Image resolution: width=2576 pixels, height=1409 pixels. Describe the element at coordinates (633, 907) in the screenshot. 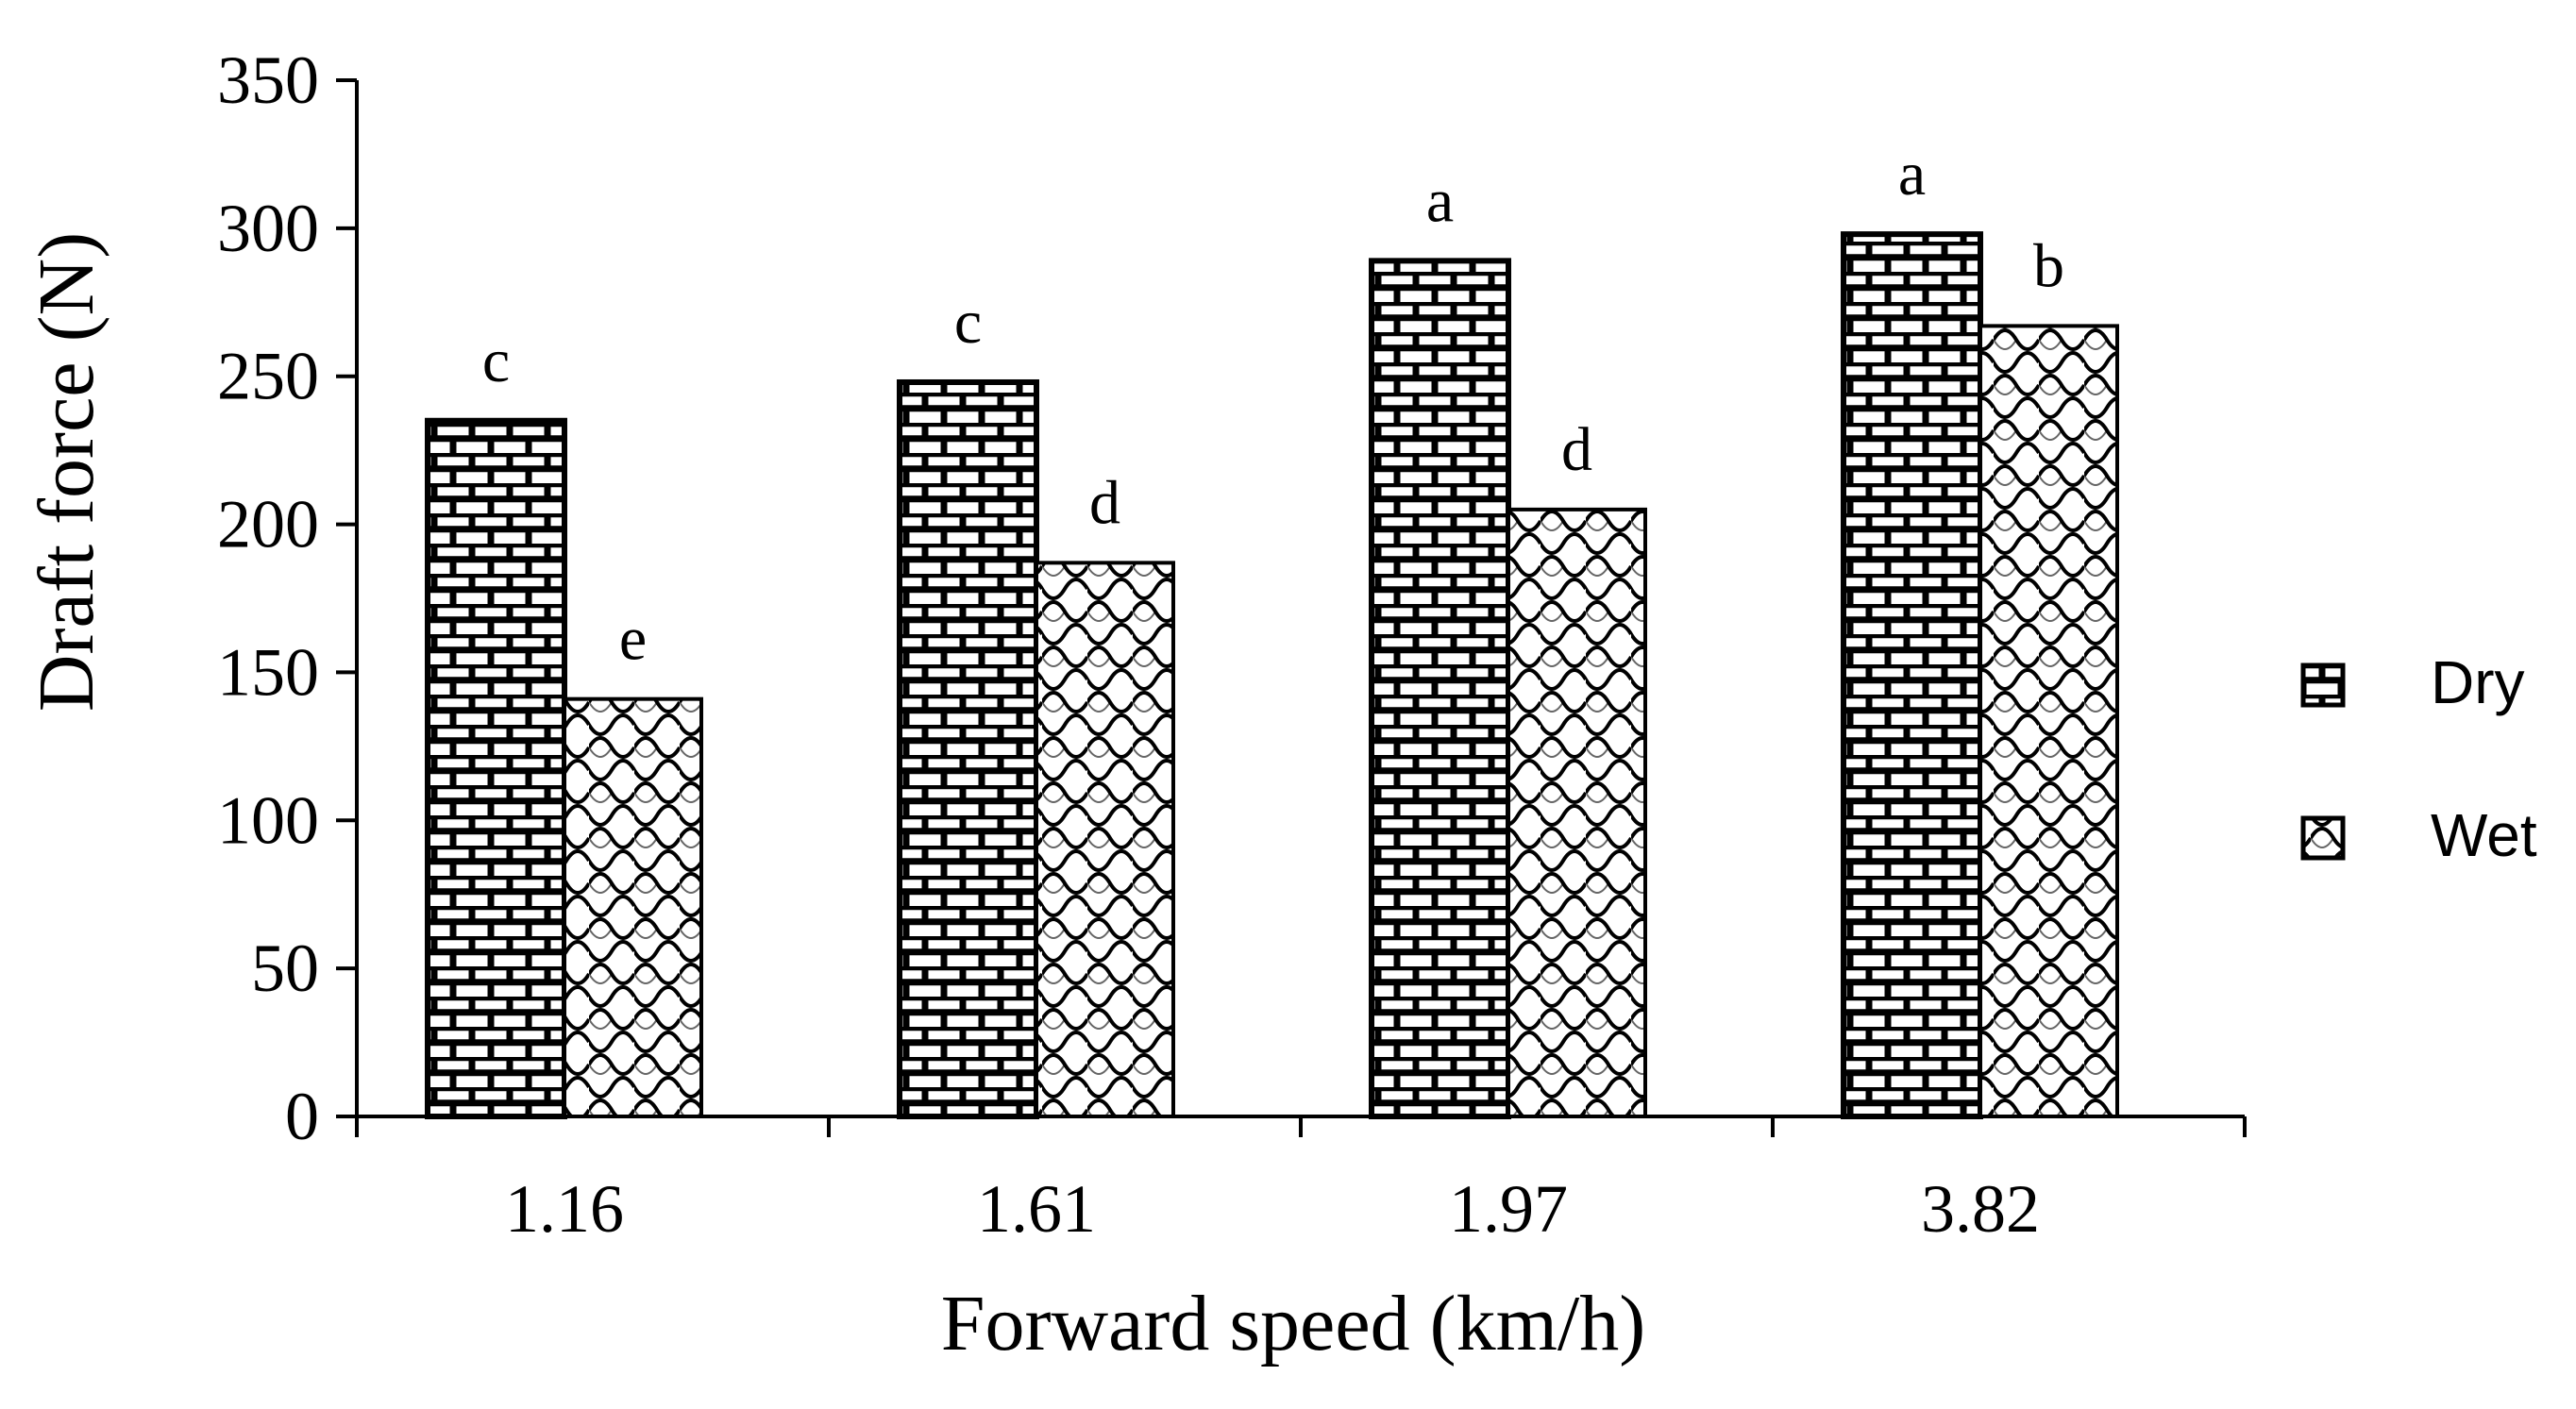

I see `bar-wet-1.16` at that location.